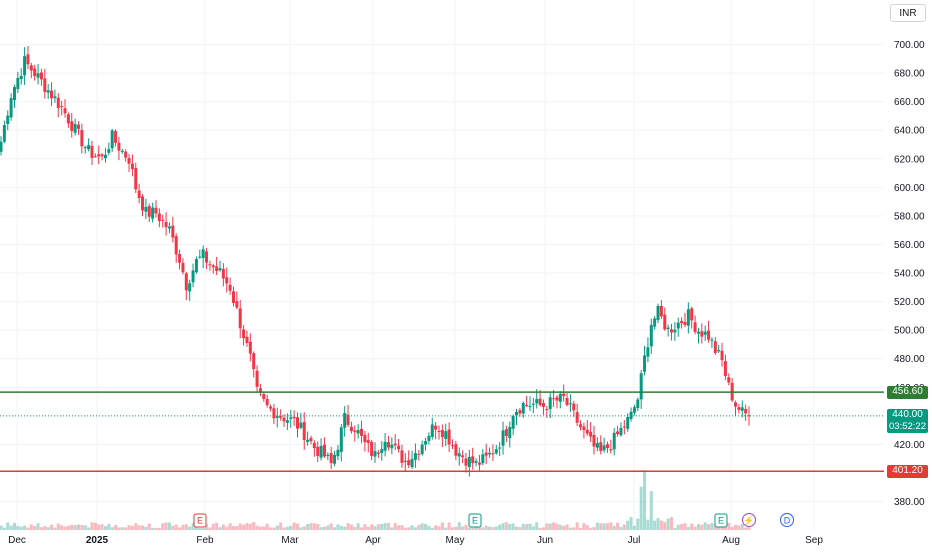 This screenshot has height=555, width=932. I want to click on y-tick-label: 660.00, so click(909, 102).